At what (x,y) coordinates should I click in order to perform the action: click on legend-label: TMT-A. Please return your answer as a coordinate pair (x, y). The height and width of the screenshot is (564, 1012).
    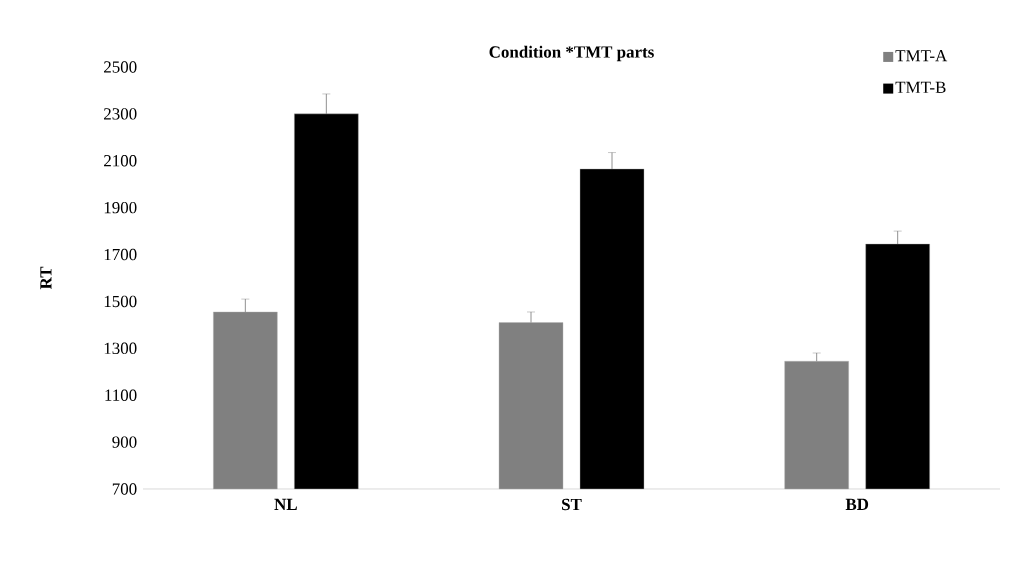
    Looking at the image, I should click on (921, 56).